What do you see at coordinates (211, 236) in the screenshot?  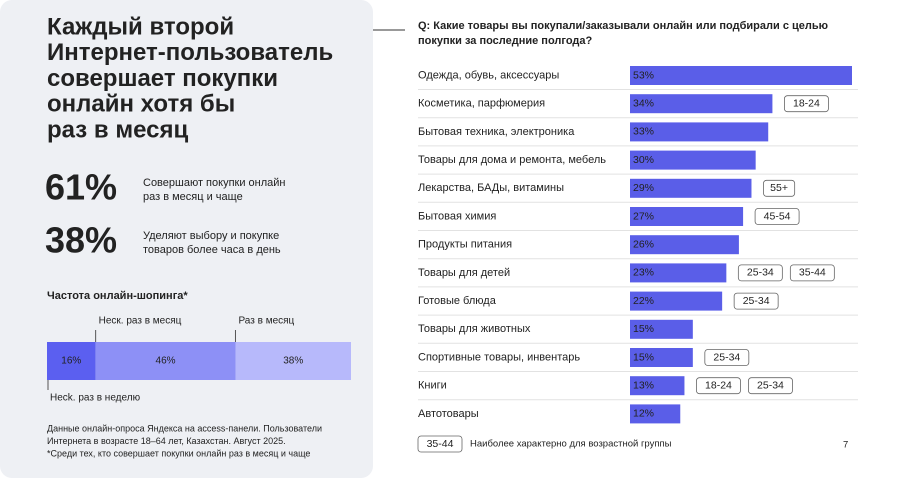 I see `stat-text: Уделяют выбору и покупке` at bounding box center [211, 236].